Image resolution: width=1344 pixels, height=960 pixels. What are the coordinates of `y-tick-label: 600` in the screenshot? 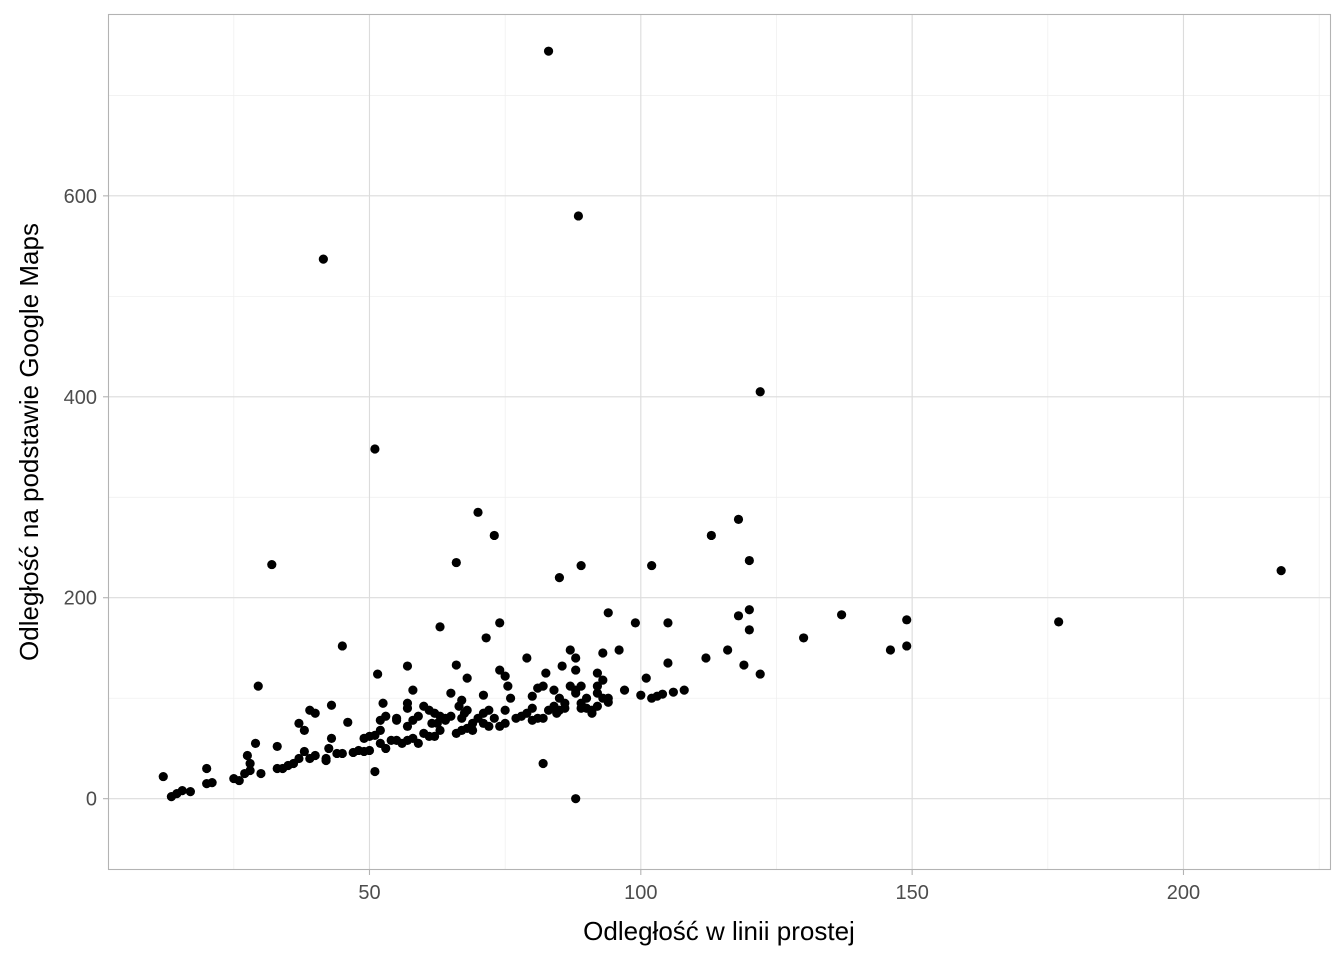 It's located at (80, 197).